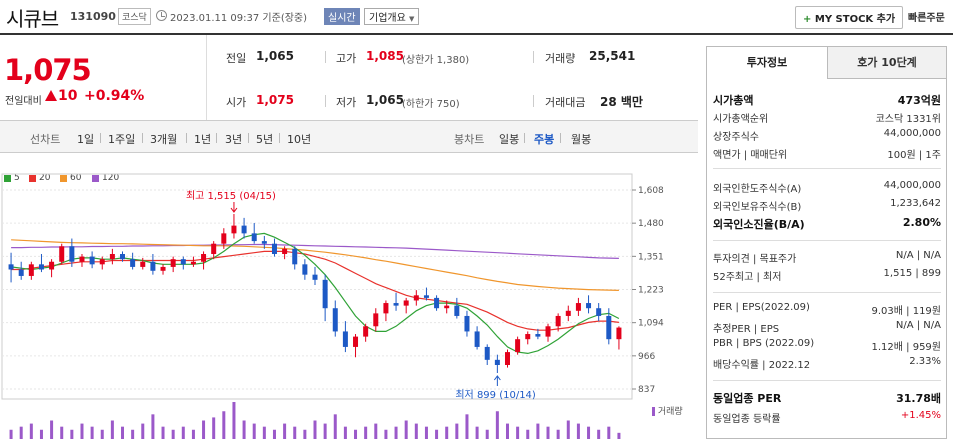 This screenshot has width=953, height=439. Describe the element at coordinates (236, 58) in the screenshot. I see `prev-close-label: 전일` at that location.